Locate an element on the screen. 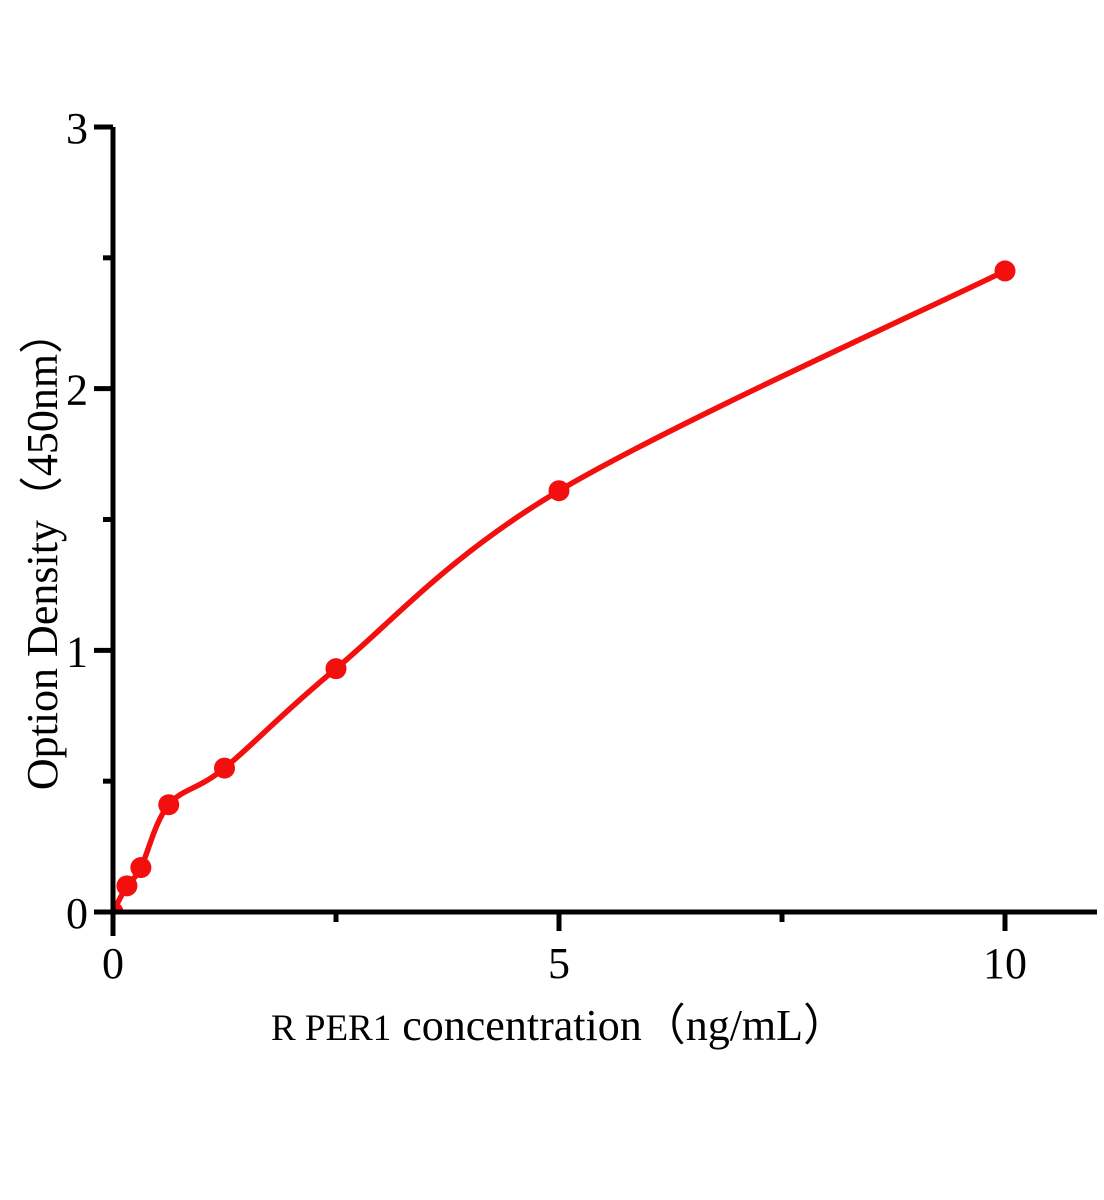 The image size is (1104, 1200). y-tick-label: 3 is located at coordinates (77, 128).